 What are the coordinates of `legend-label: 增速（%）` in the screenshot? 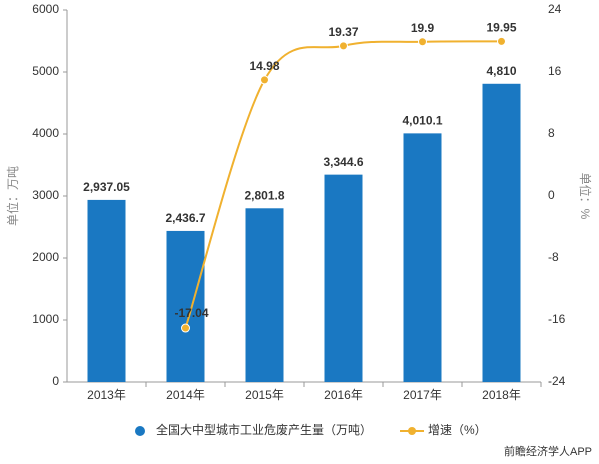 It's located at (457, 430).